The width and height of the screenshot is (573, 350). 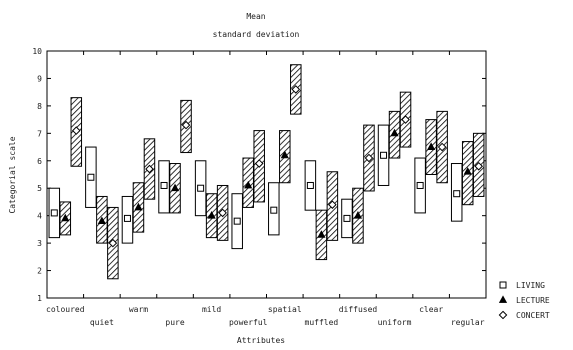 I want to click on y-tick-label: 7, so click(x=39, y=133).